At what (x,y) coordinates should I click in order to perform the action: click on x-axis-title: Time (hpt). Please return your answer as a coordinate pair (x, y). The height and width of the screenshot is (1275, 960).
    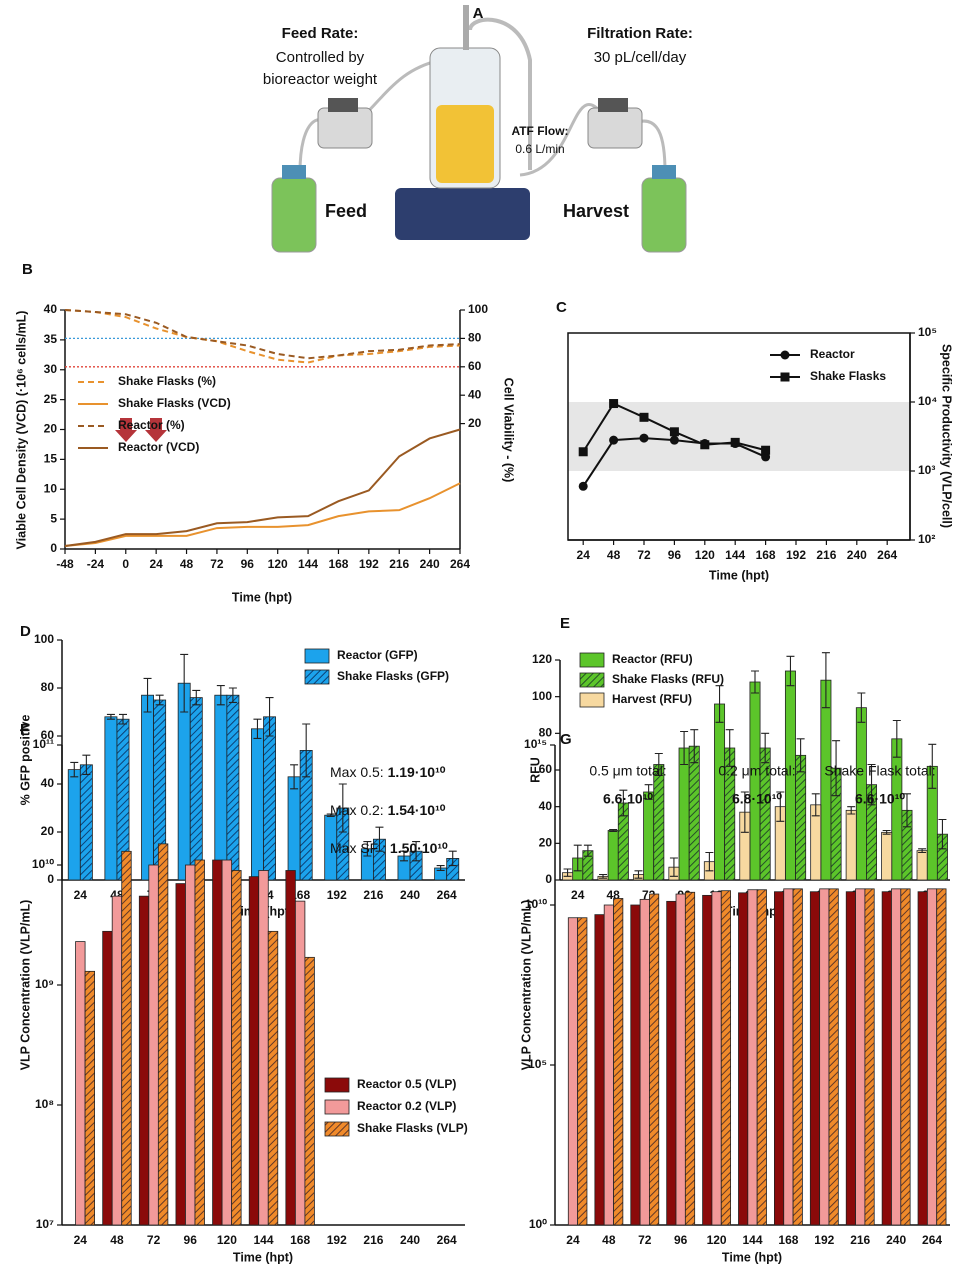
    Looking at the image, I should click on (262, 597).